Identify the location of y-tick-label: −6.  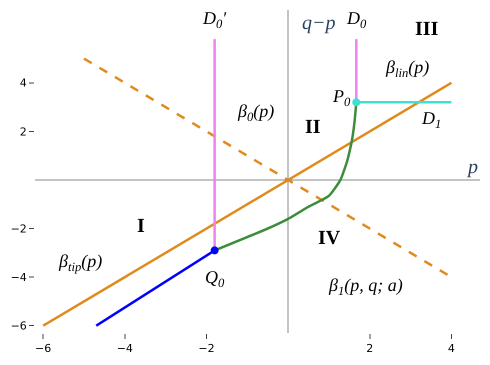
(18, 326).